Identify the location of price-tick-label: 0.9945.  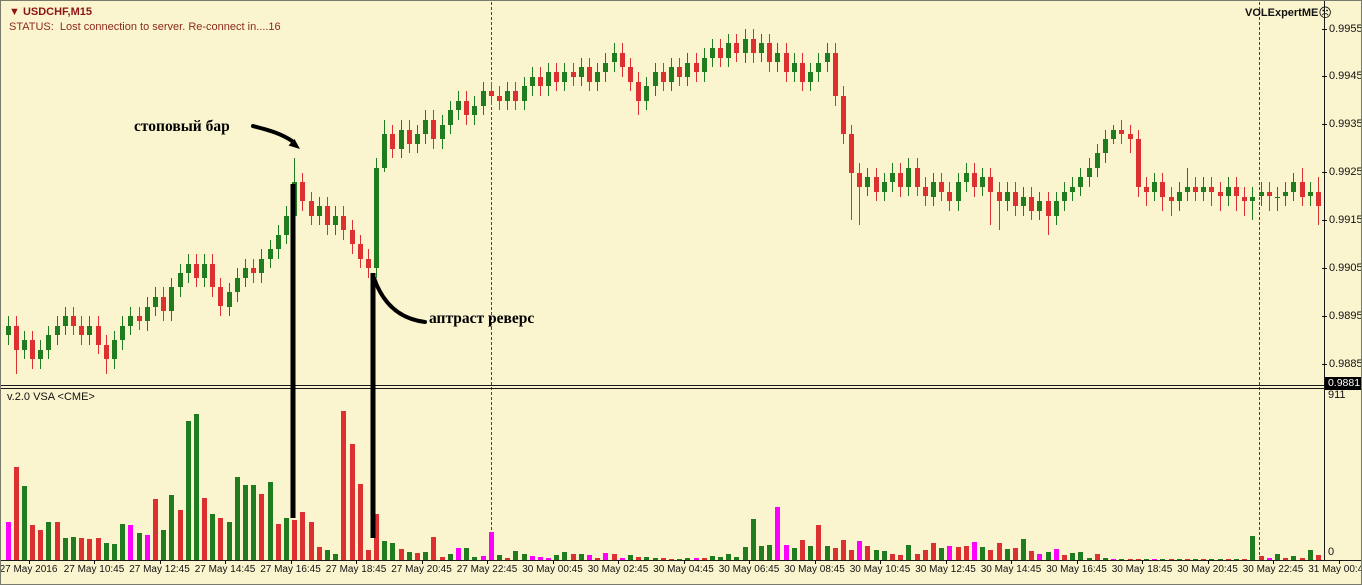
(1342, 76).